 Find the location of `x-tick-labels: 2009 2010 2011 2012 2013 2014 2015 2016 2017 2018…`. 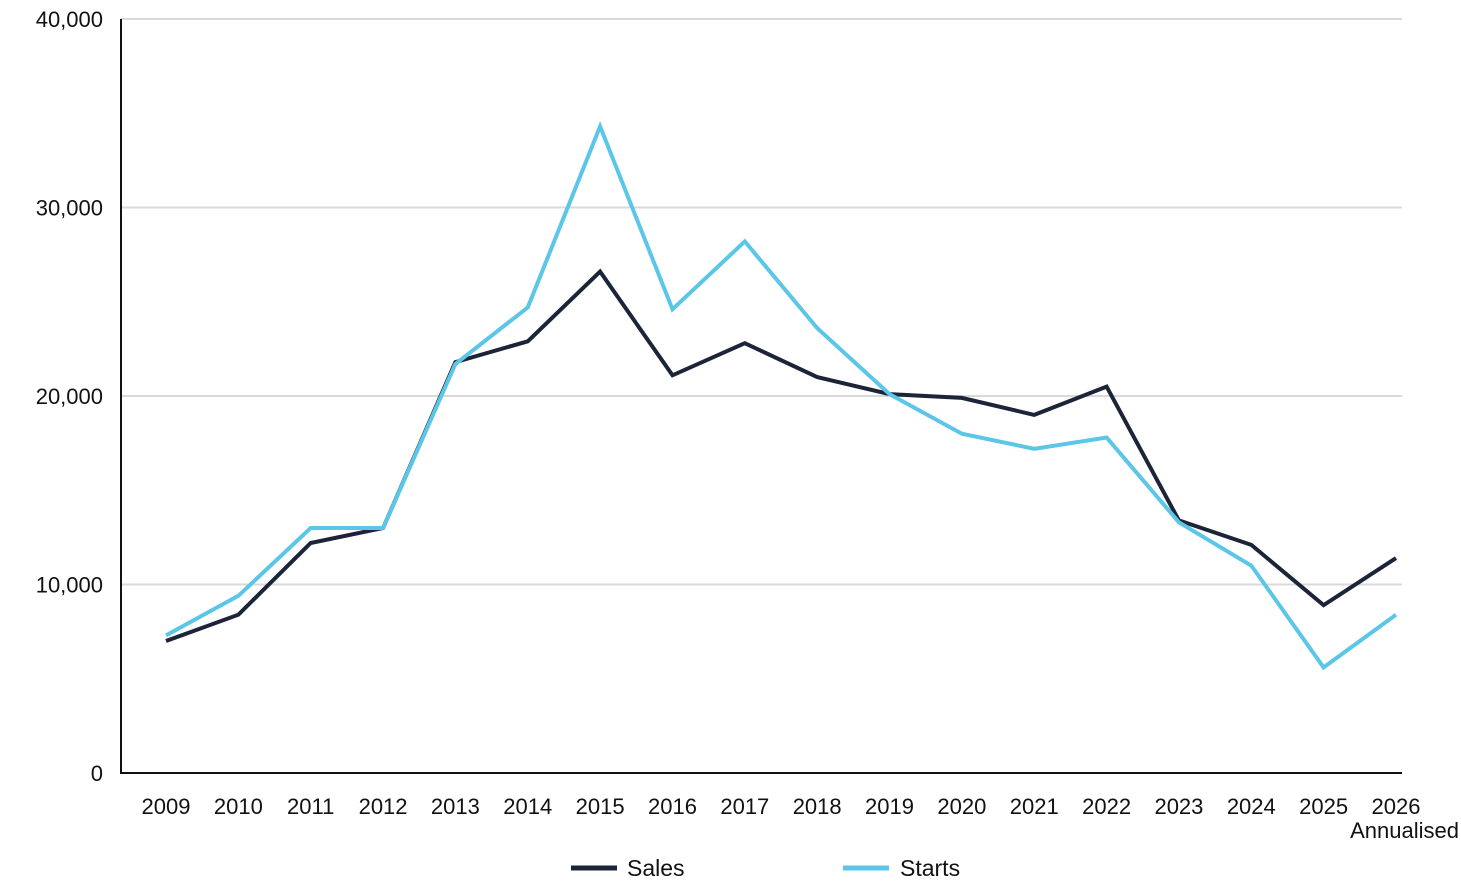

x-tick-labels: 2009 2010 2011 2012 2013 2014 2015 2016 2017 2018… is located at coordinates (800, 818).